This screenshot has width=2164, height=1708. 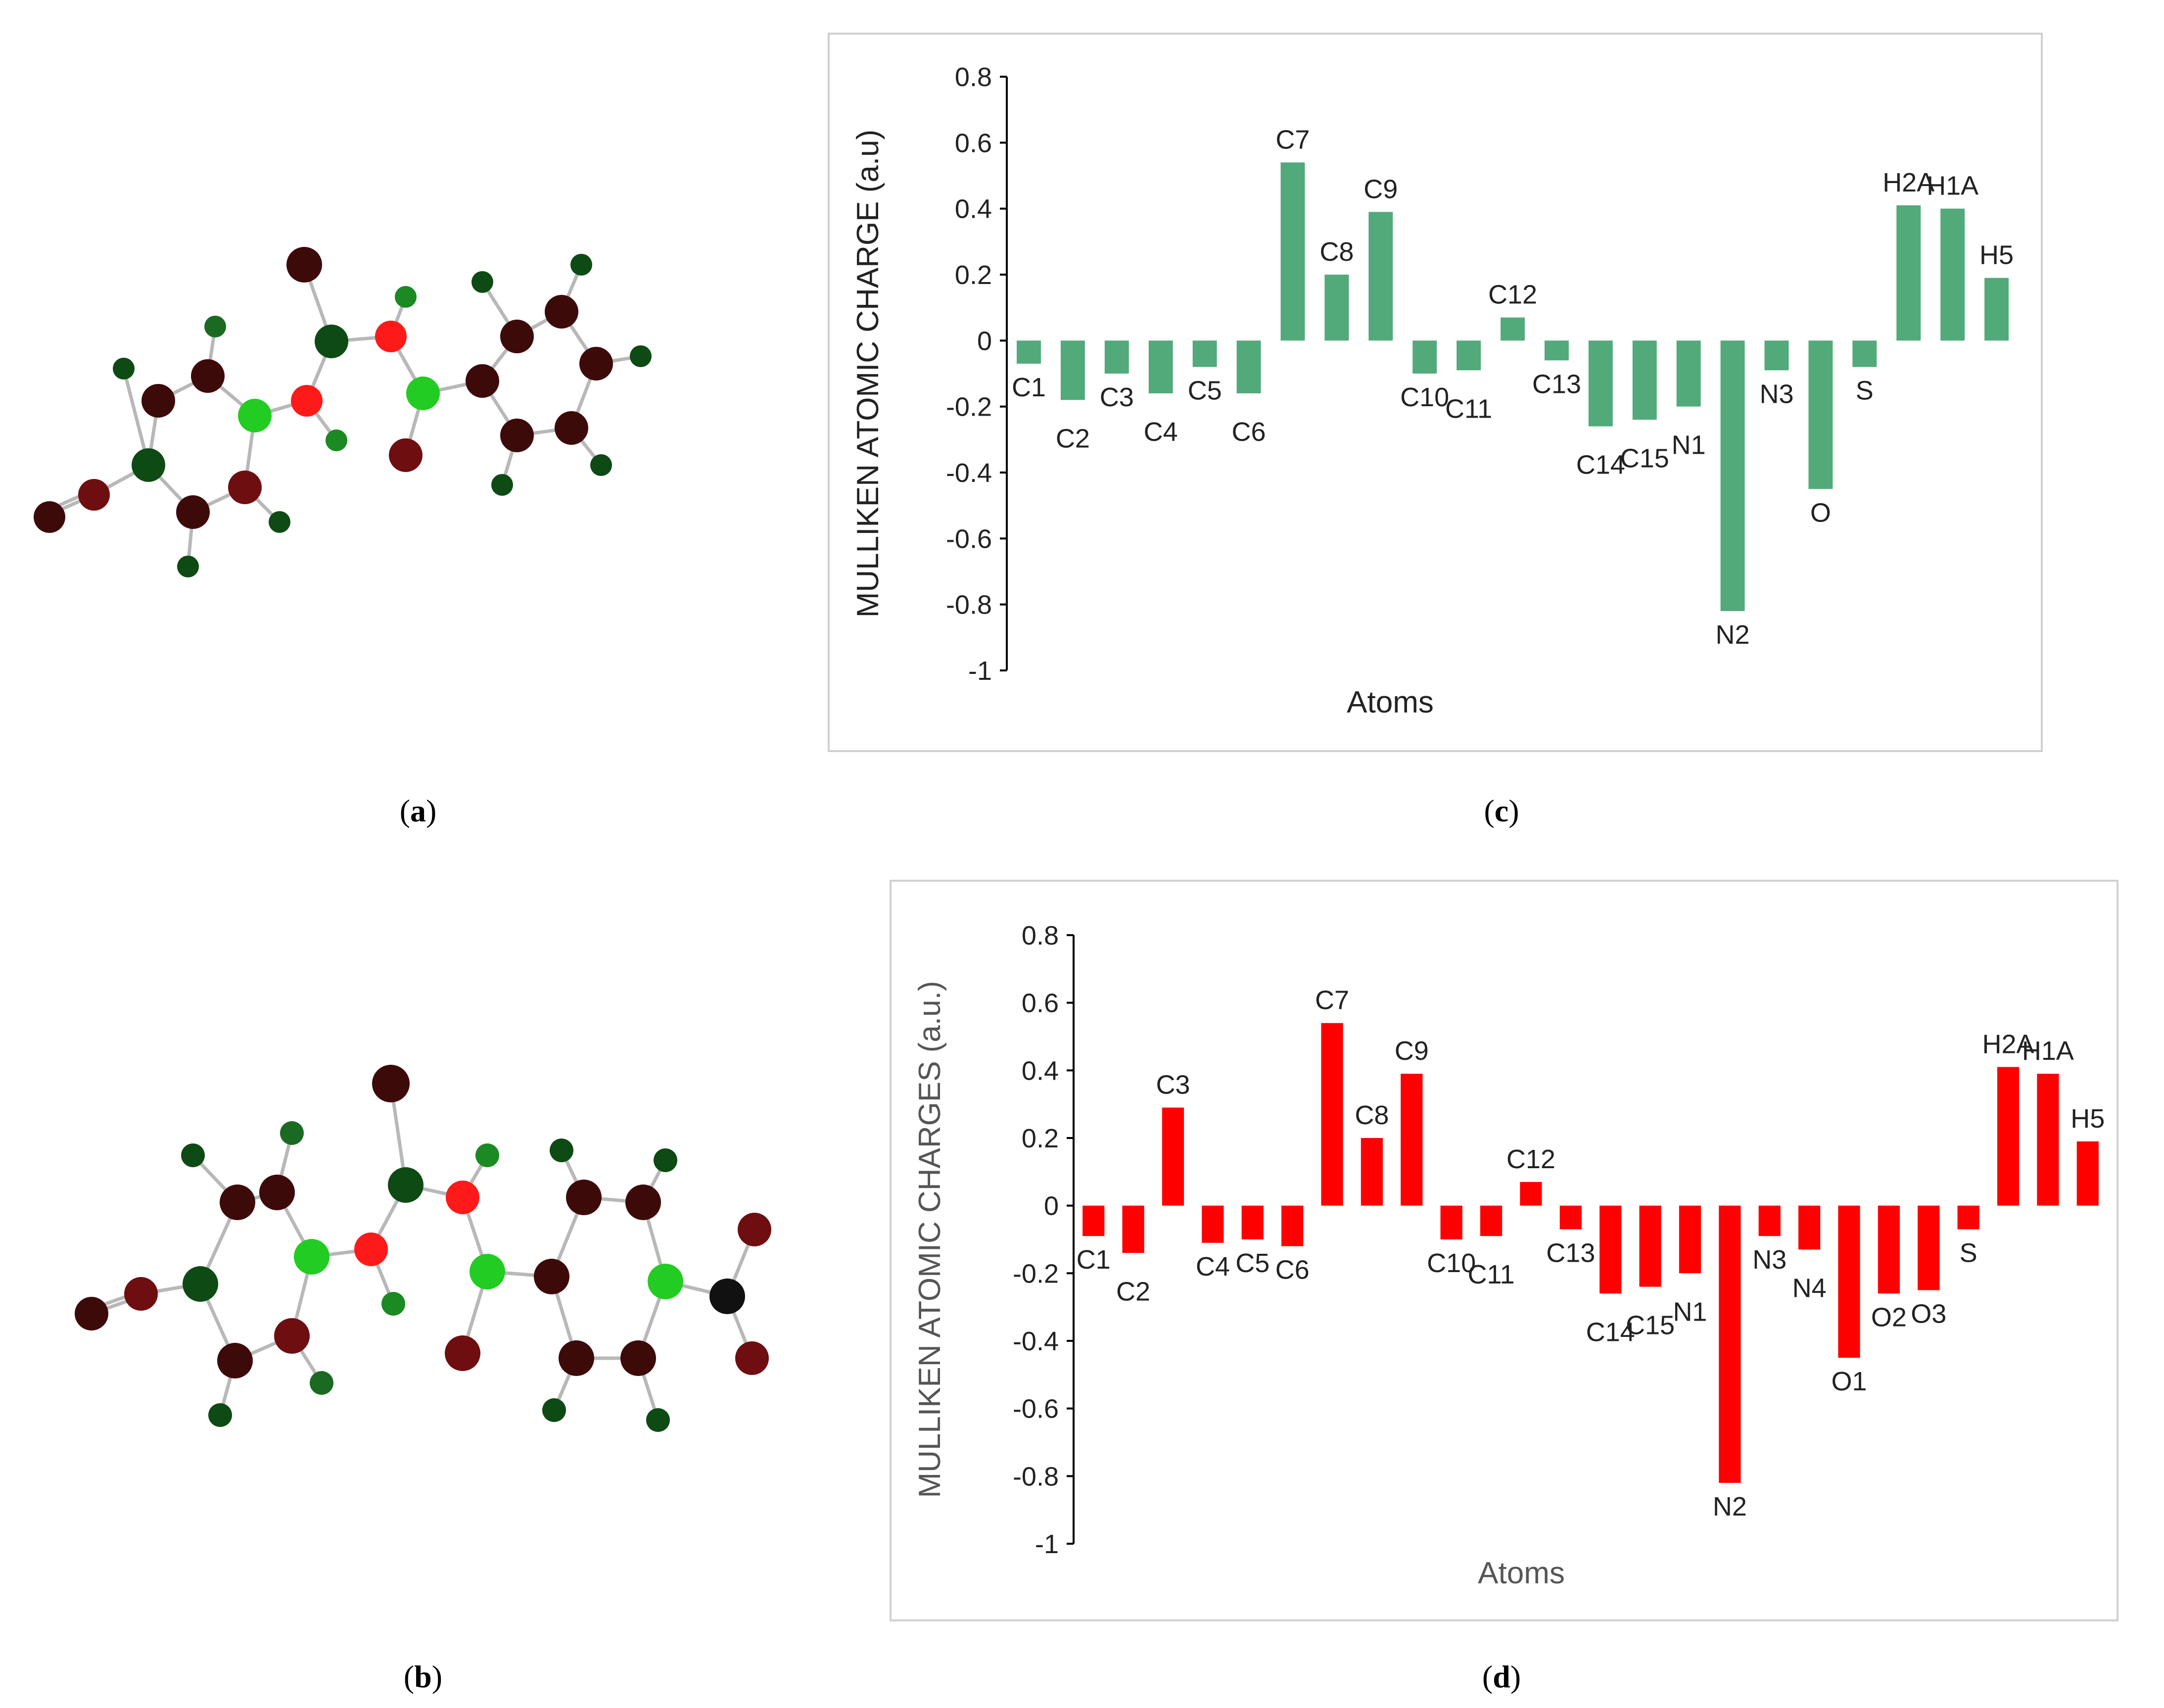 What do you see at coordinates (1889, 1249) in the screenshot?
I see `bar-o2` at bounding box center [1889, 1249].